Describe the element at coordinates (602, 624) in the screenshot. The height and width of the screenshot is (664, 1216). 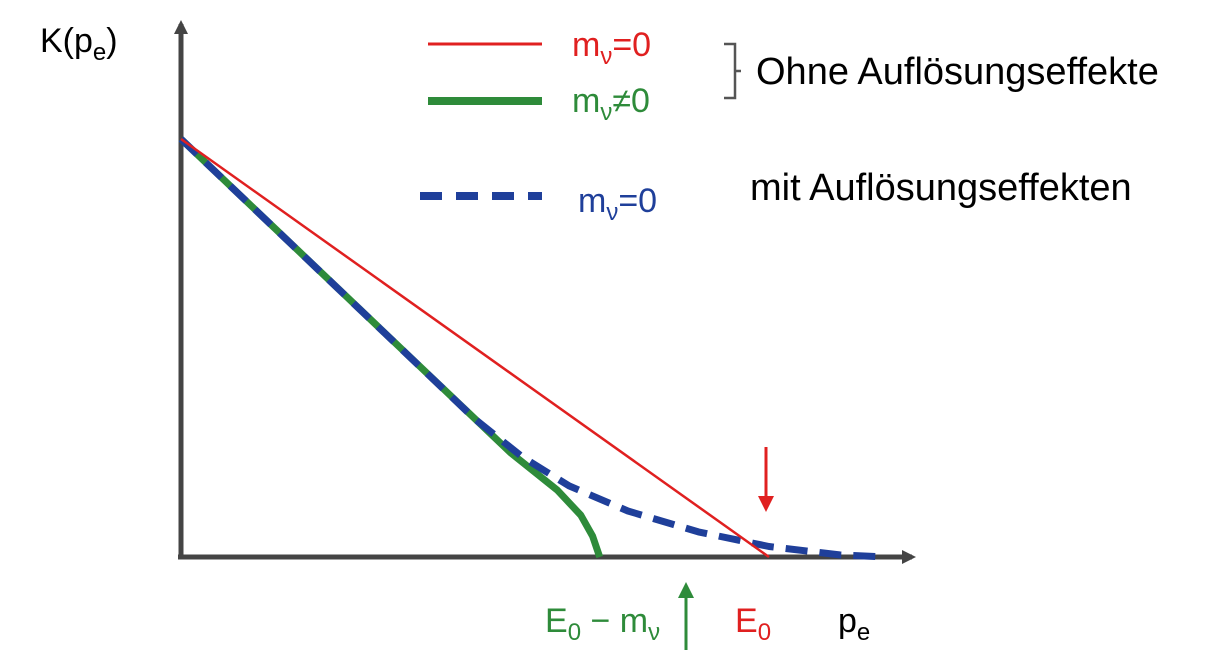
I see `tick-label-e0-minus-mnu: E0 − mν` at that location.